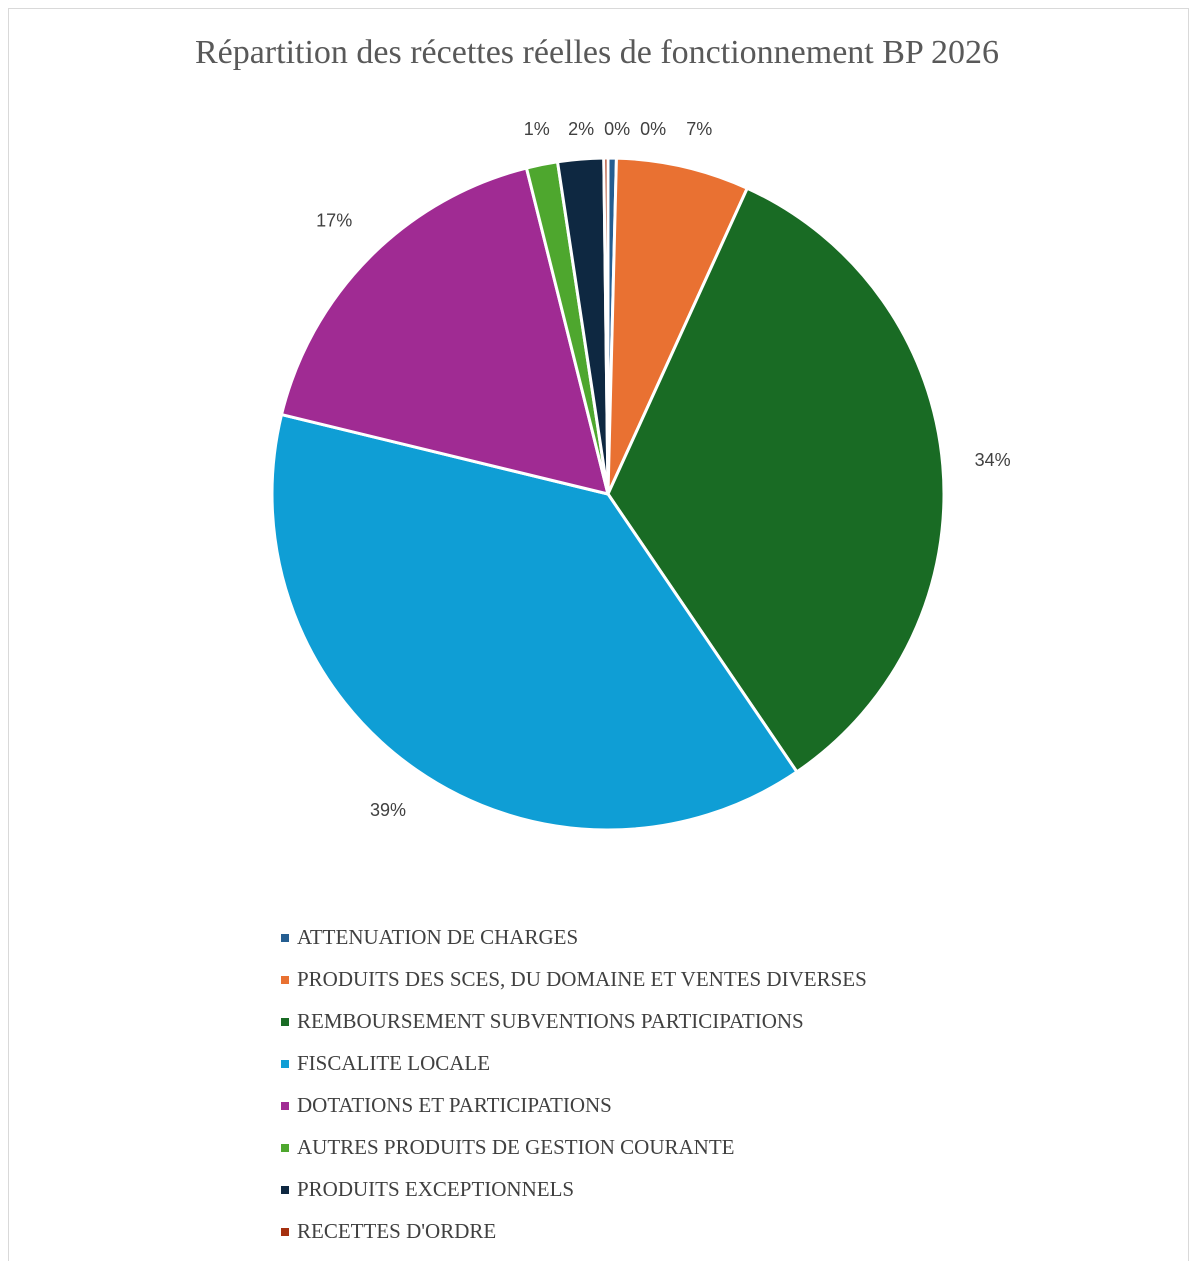 This screenshot has height=1261, width=1194. What do you see at coordinates (454, 1105) in the screenshot?
I see `legend-label: DOTATIONS ET PARTICIPATIONS` at bounding box center [454, 1105].